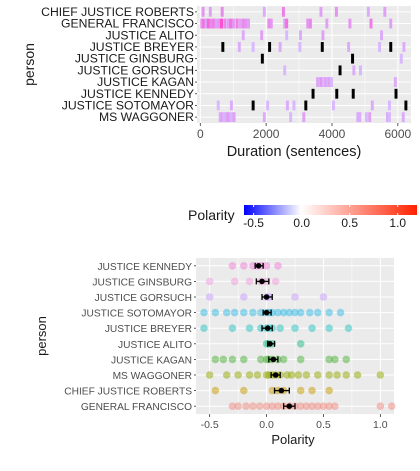  Describe the element at coordinates (137, 94) in the screenshot. I see `timeline-y-tick-label: JUSTICE KENNEDY` at that location.